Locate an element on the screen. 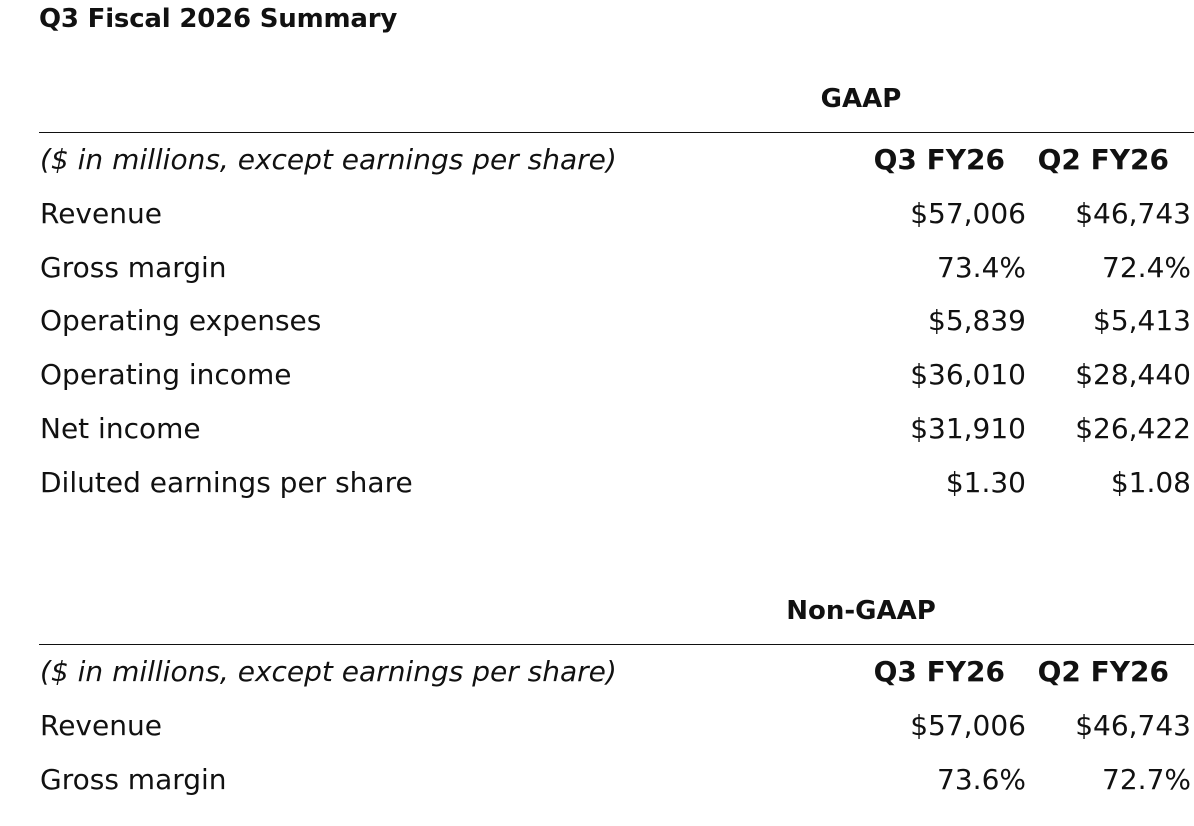  row-label: Operating expenses is located at coordinates (181, 320).